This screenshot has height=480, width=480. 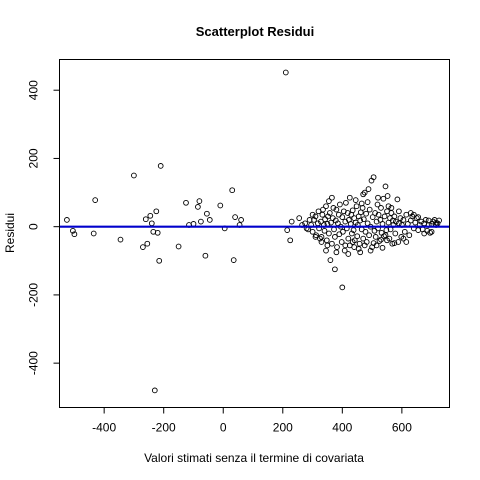 What do you see at coordinates (34, 295) in the screenshot?
I see `y-tick-label: -200` at bounding box center [34, 295].